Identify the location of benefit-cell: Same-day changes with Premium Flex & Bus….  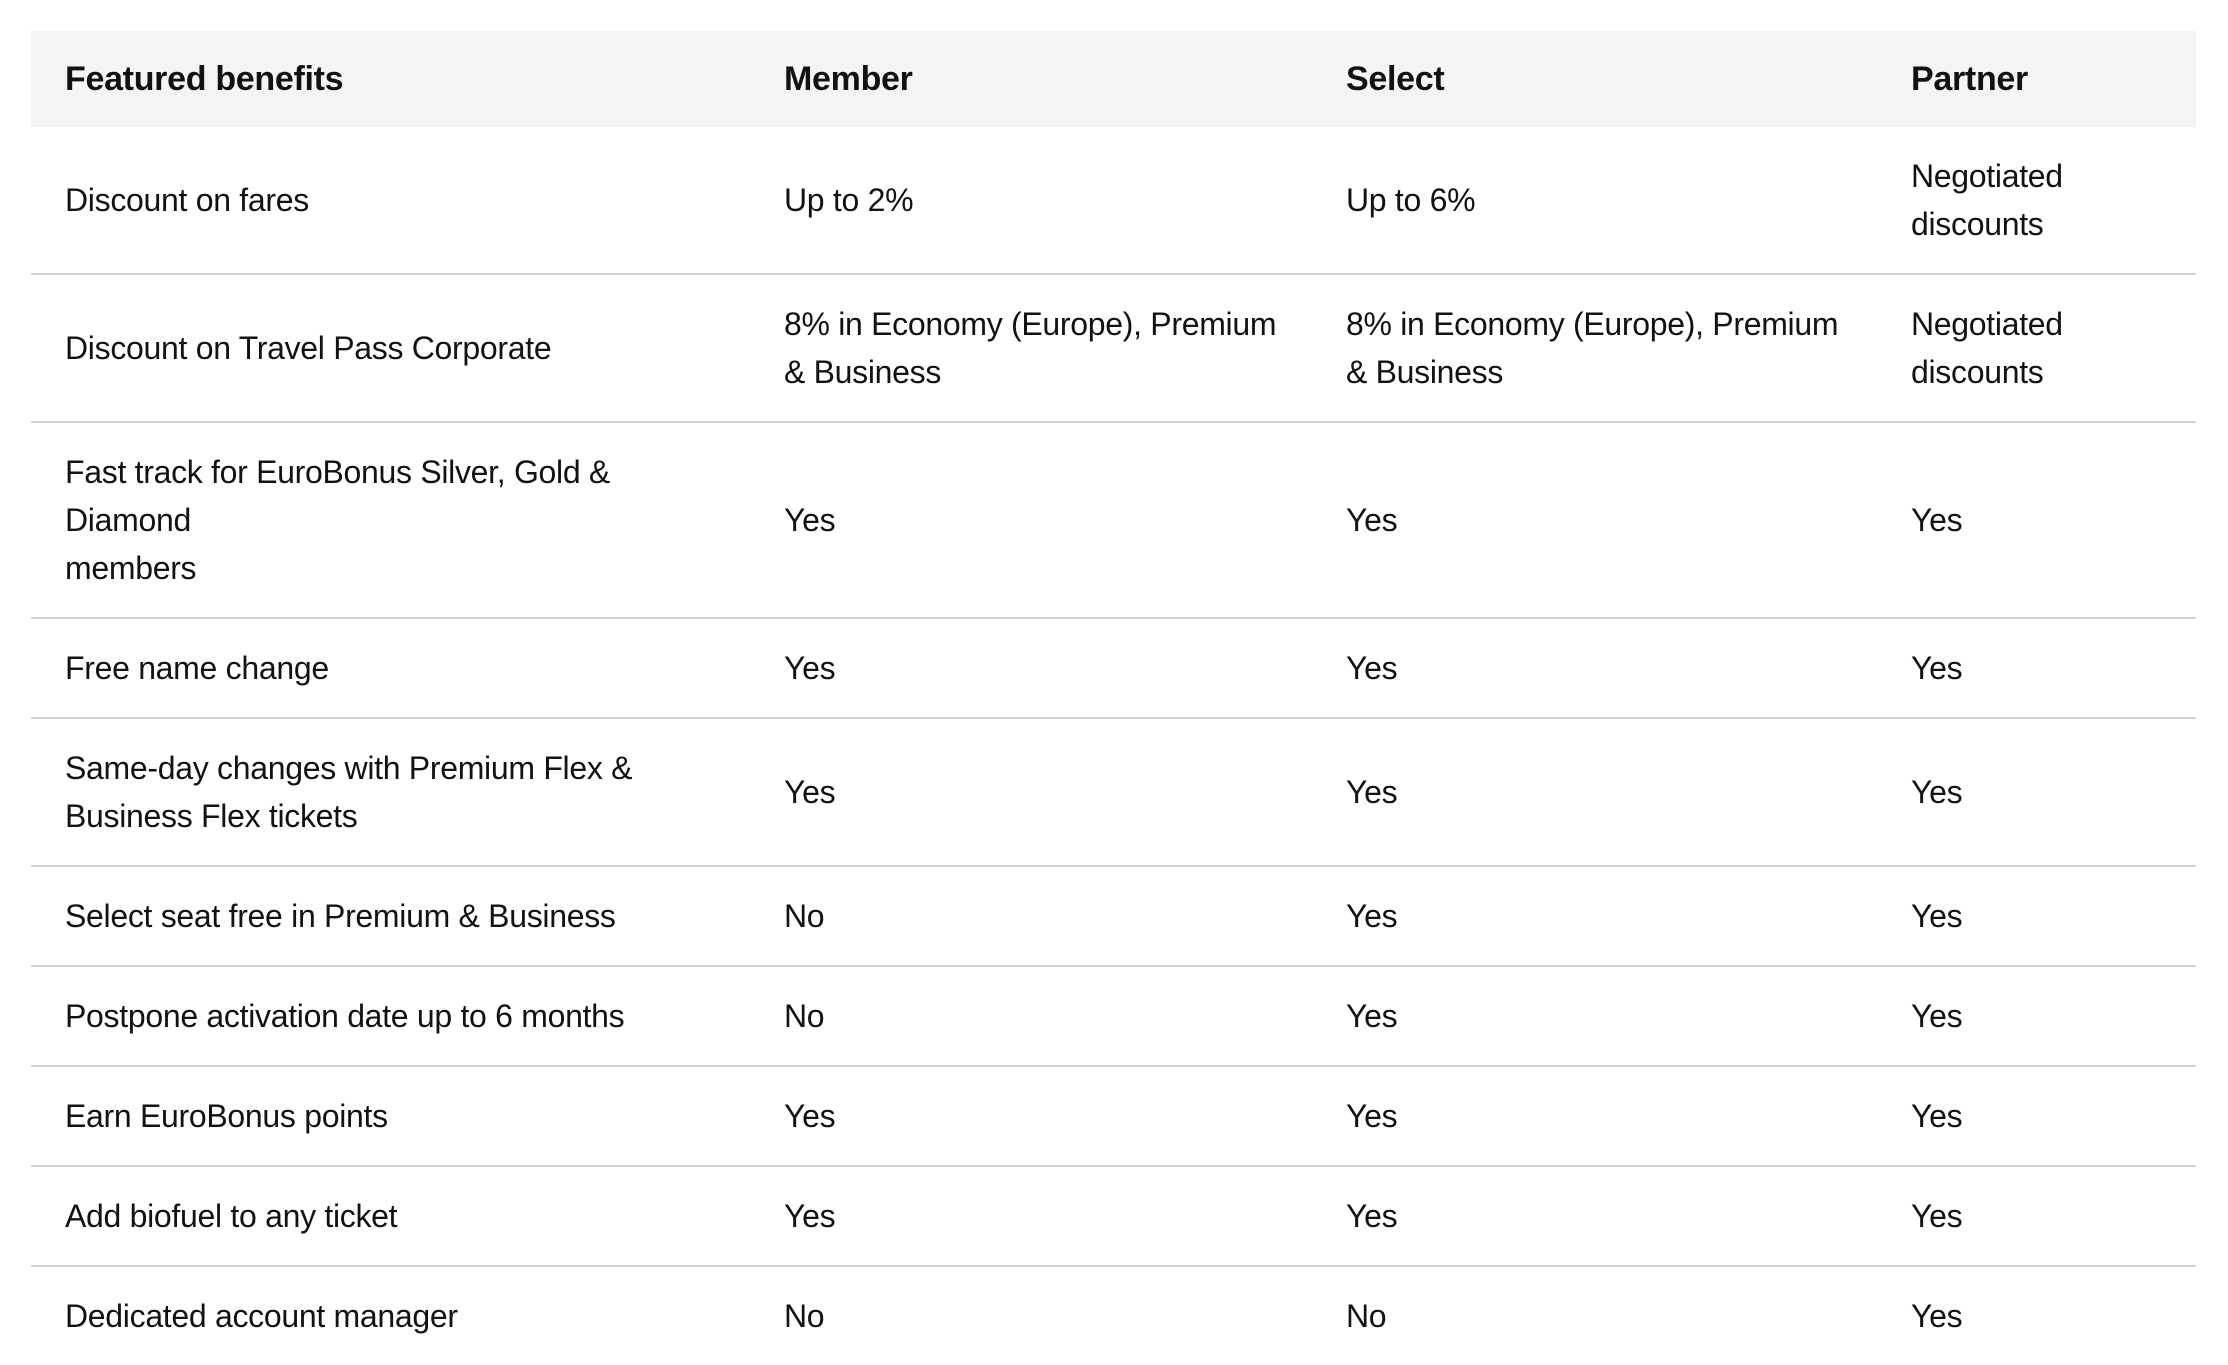
(390, 791).